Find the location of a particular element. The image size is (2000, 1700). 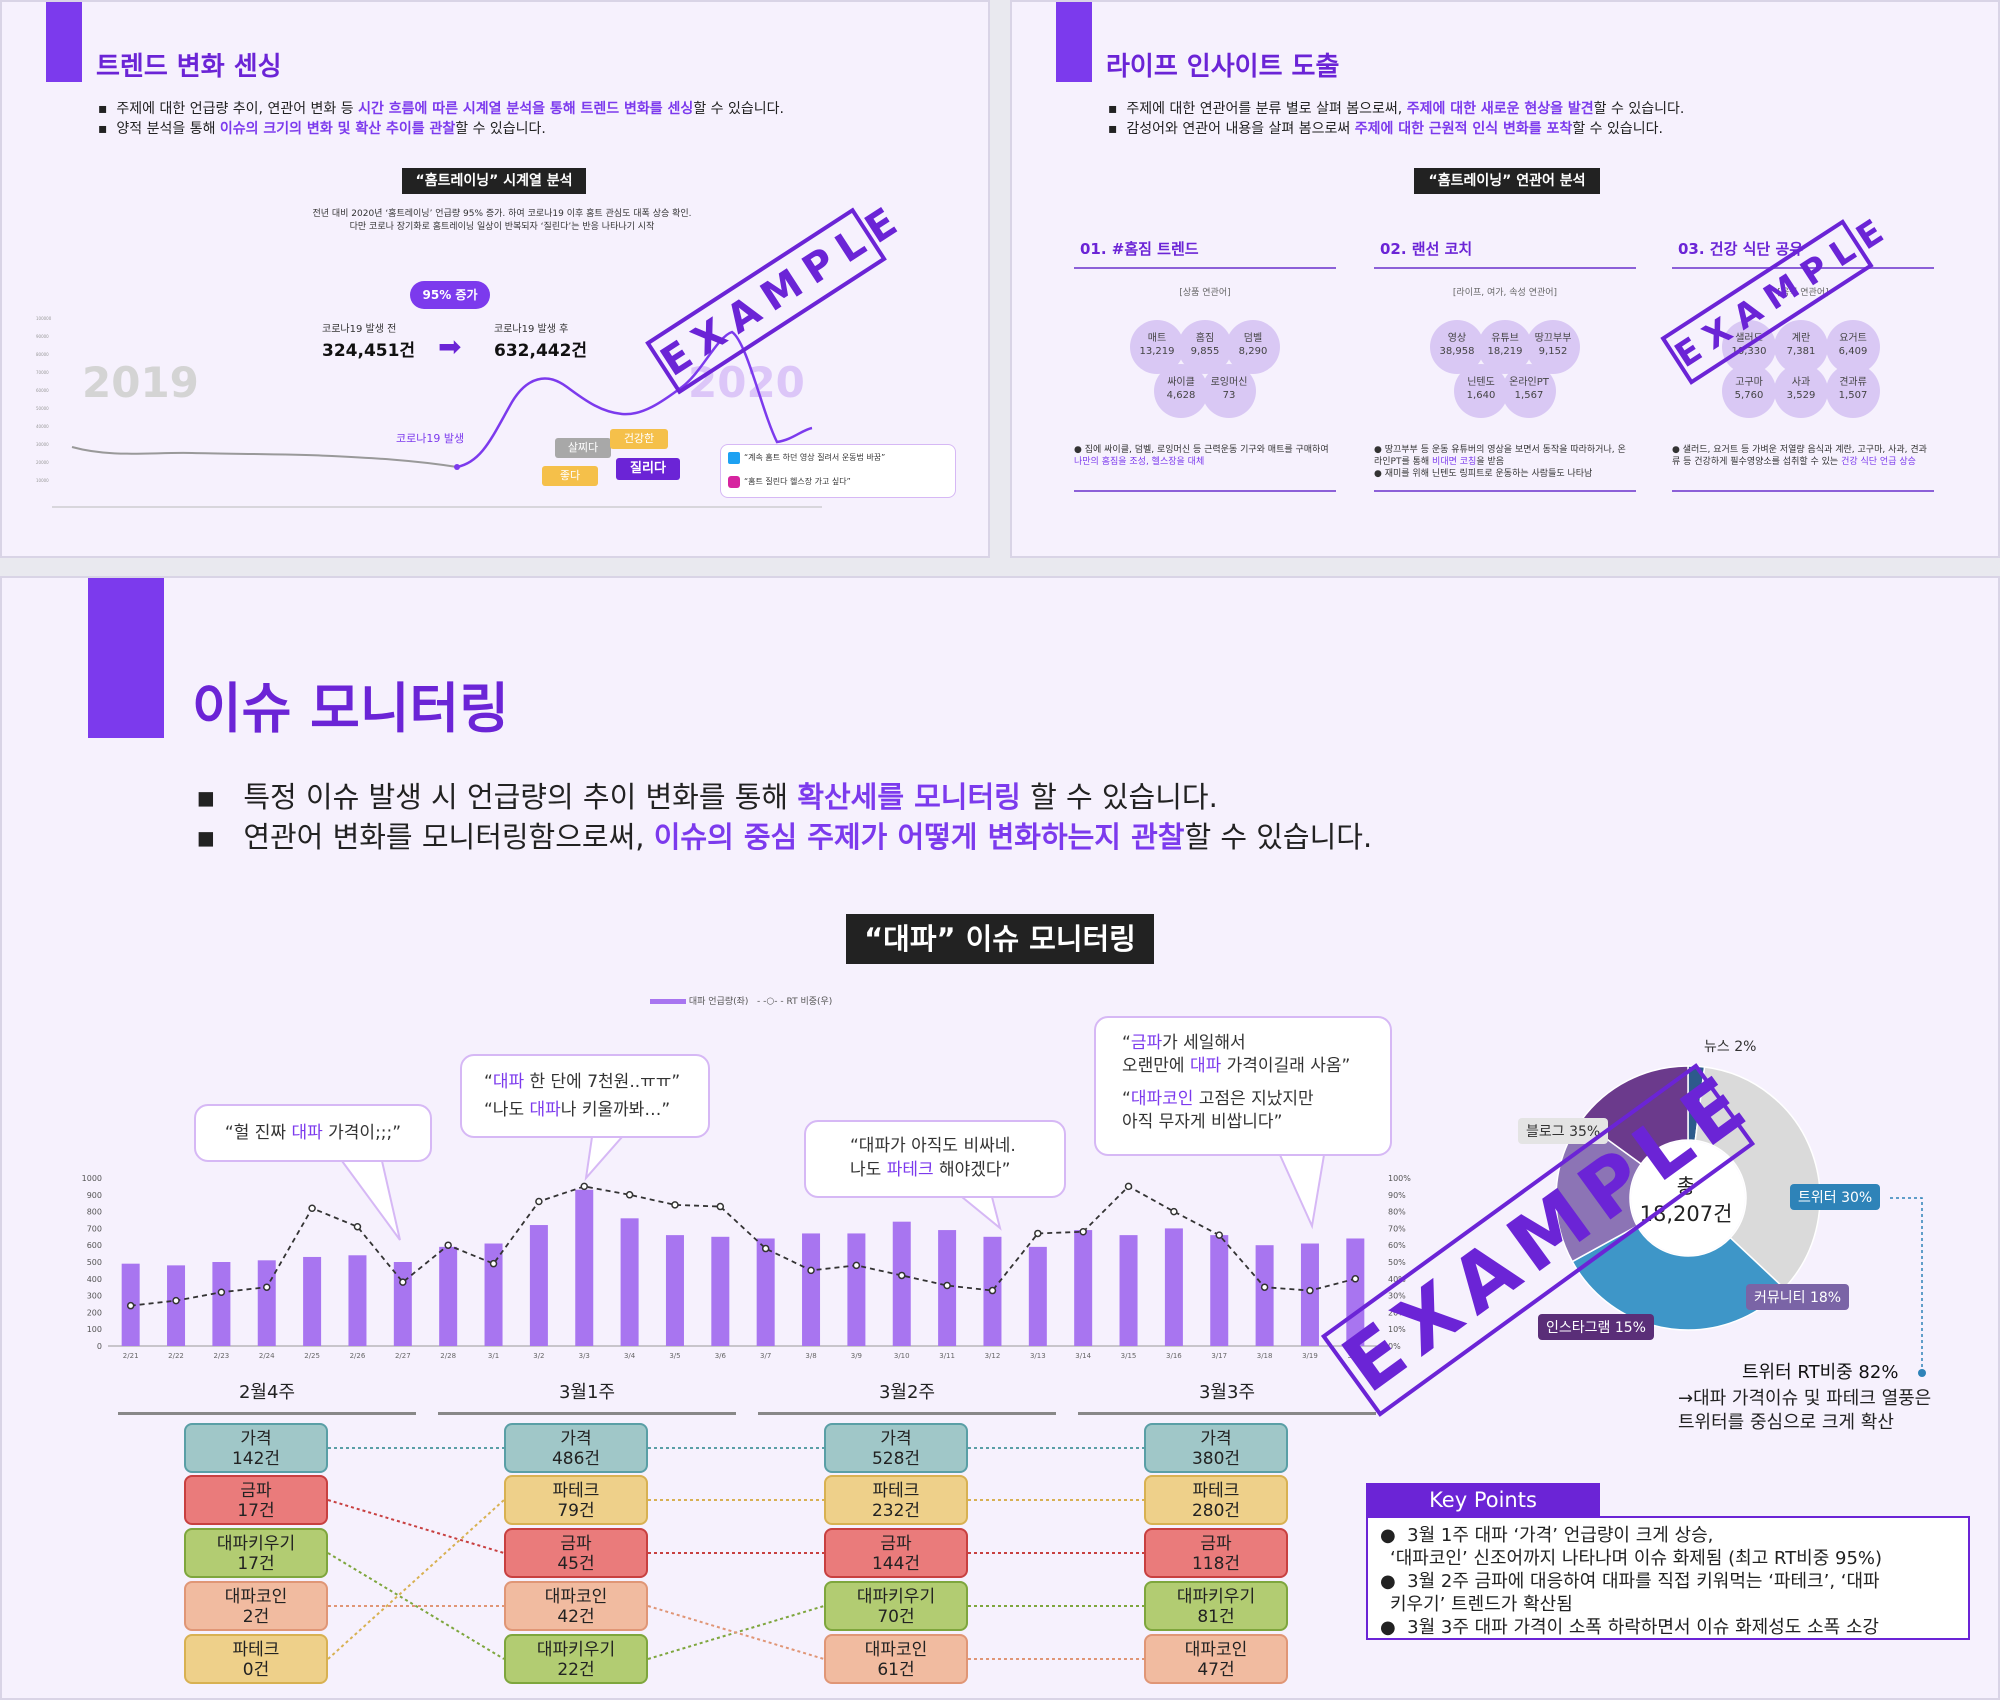

key-point-item: ● 3월 1주 대파 ‘가격’ 언급량이 크게 상승, is located at coordinates (1547, 1535).